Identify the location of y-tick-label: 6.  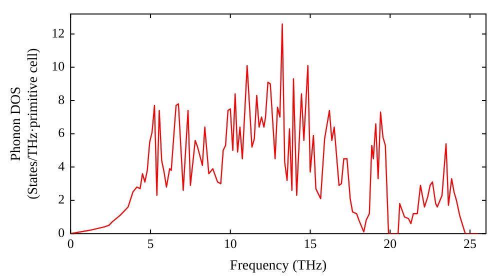
(62, 132).